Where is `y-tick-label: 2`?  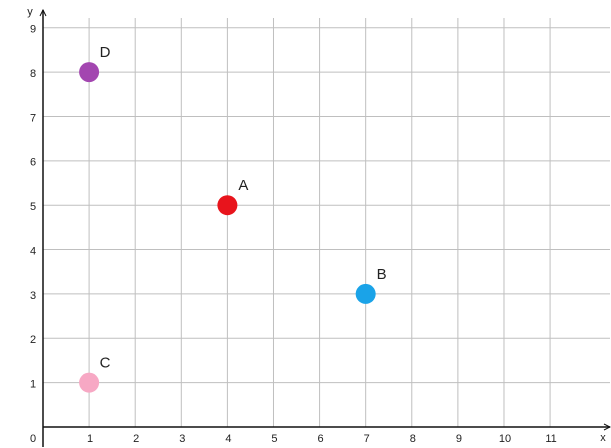 y-tick-label: 2 is located at coordinates (33, 340).